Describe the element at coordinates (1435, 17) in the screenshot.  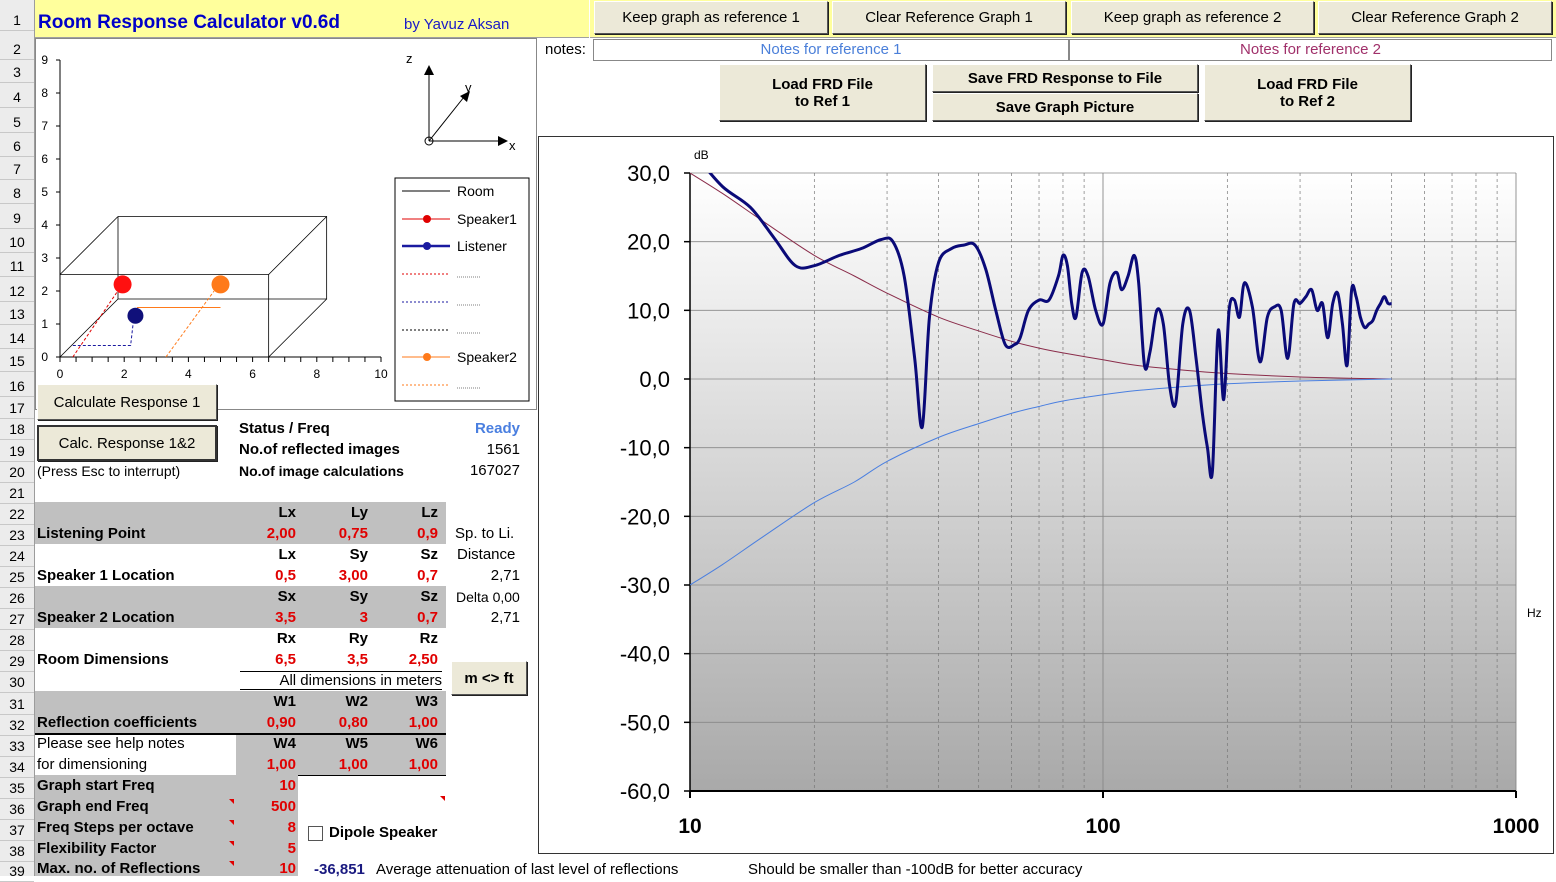
I see `clear-ref2-button: Clear Reference Graph 2` at that location.